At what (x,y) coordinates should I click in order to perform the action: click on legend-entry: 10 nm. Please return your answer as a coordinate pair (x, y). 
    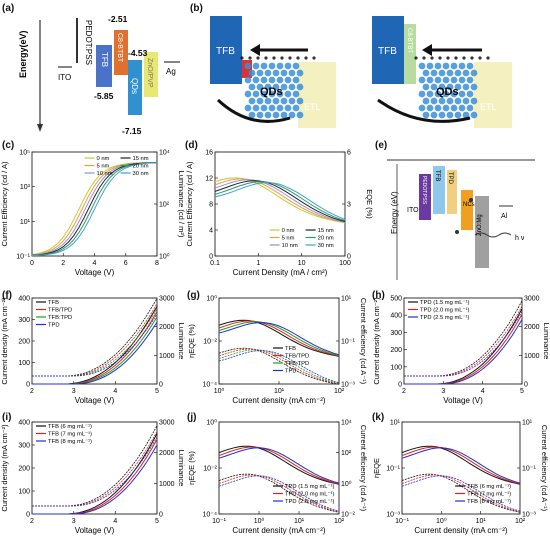
    Looking at the image, I should click on (290, 246).